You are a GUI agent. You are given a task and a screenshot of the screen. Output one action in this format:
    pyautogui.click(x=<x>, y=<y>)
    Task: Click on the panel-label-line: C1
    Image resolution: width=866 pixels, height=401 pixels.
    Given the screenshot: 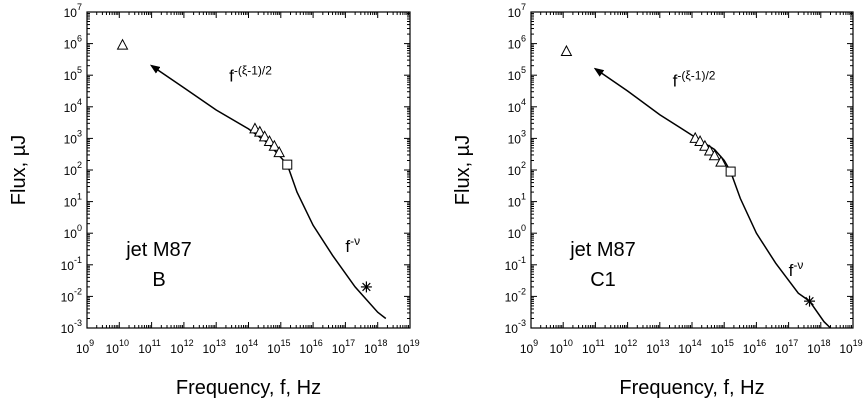 What is the action you would take?
    pyautogui.click(x=603, y=280)
    